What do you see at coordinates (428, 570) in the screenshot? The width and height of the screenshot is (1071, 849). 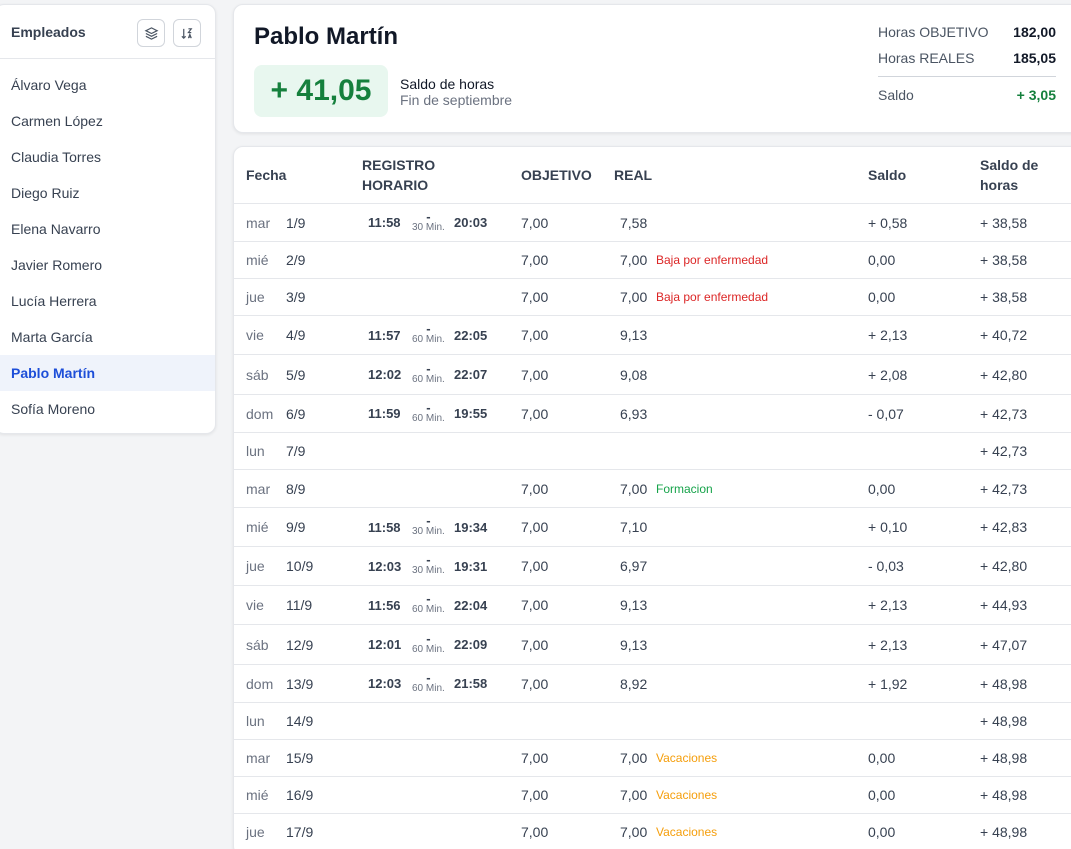 I see `break-duration: 30 Min.` at bounding box center [428, 570].